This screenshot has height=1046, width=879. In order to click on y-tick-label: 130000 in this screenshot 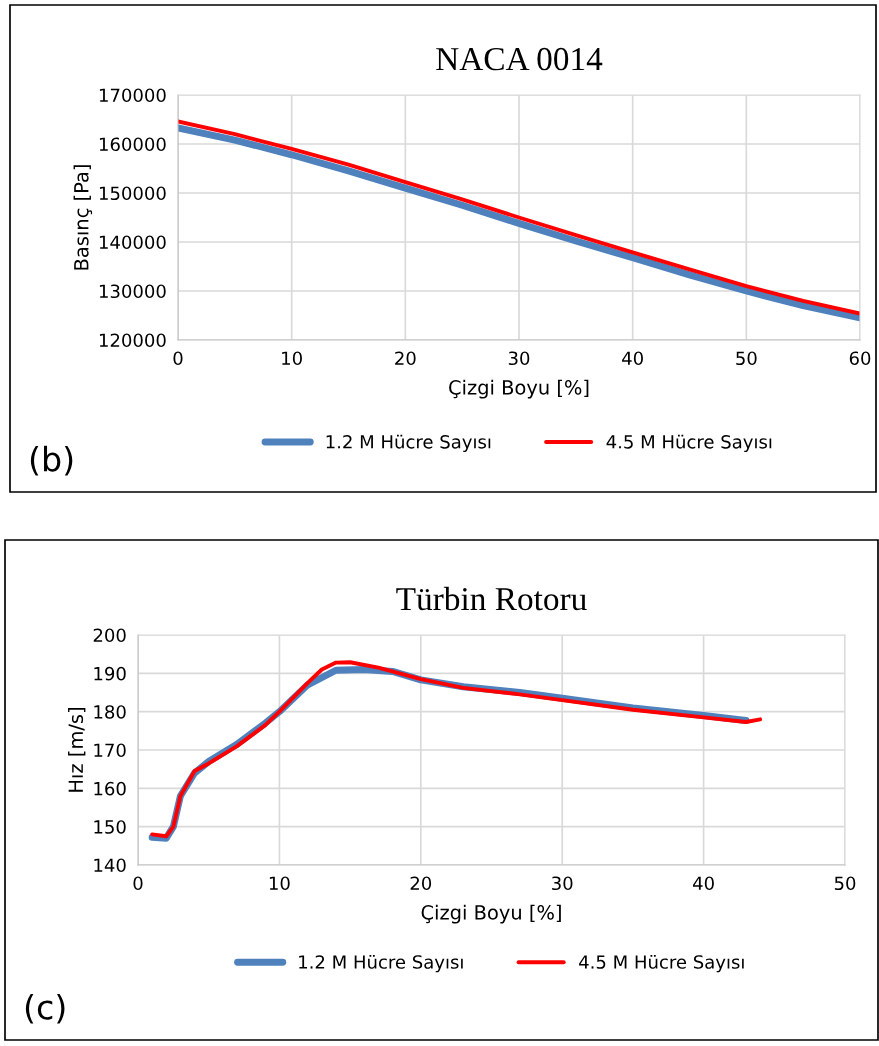, I will do `click(132, 291)`.